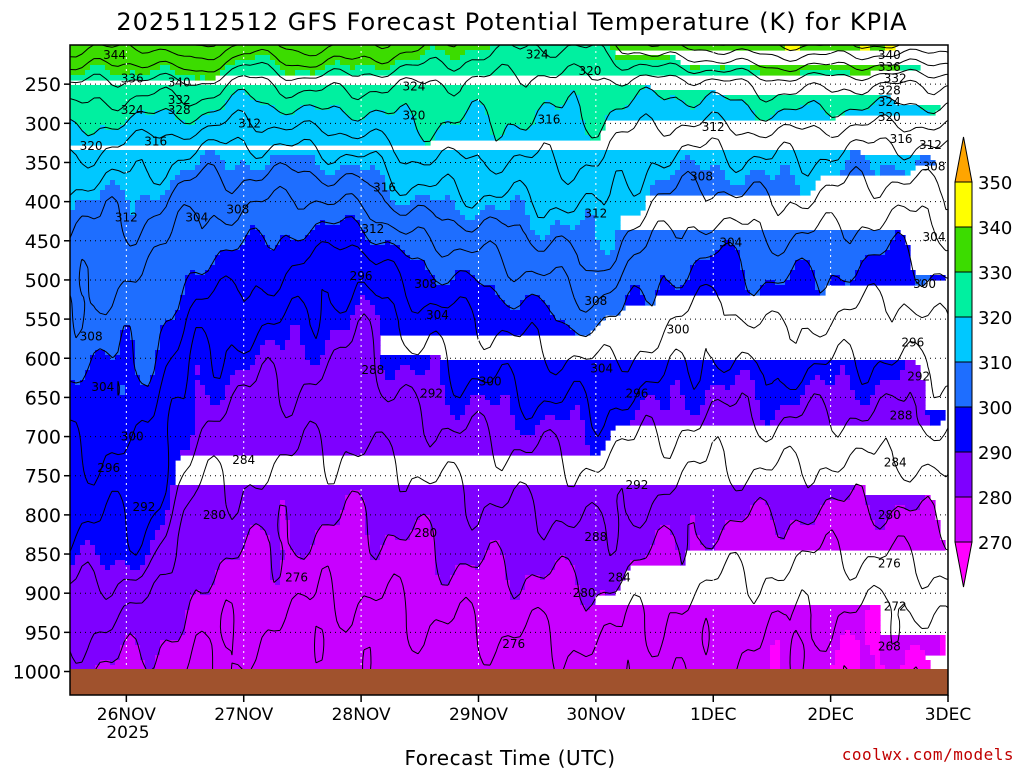 Image resolution: width=1024 pixels, height=768 pixels. I want to click on colorbar-swatch, so click(963, 339).